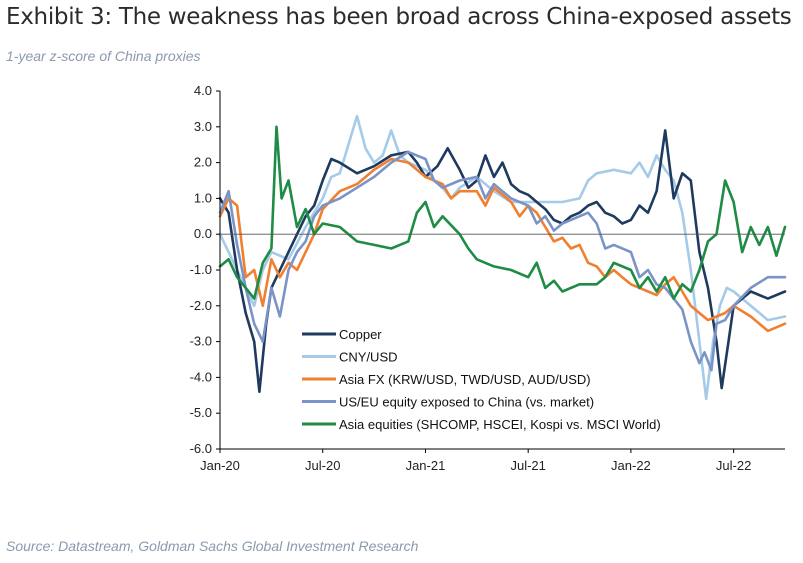  What do you see at coordinates (103, 56) in the screenshot?
I see `chart-subtitle: 1-year z-score of China proxies` at bounding box center [103, 56].